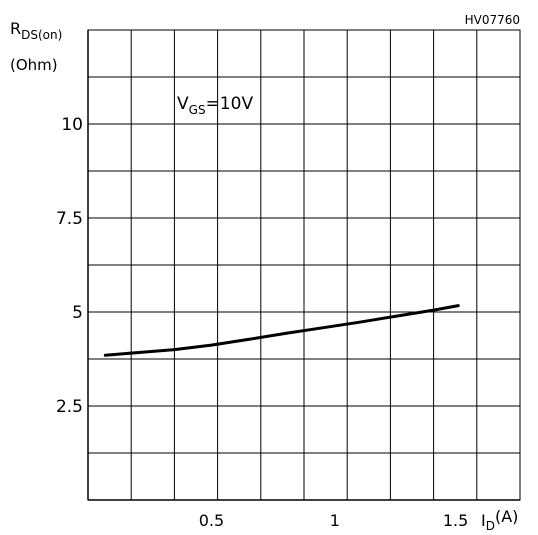 This screenshot has width=538, height=535. What do you see at coordinates (490, 525) in the screenshot?
I see `x-axis-label-sub: D` at bounding box center [490, 525].